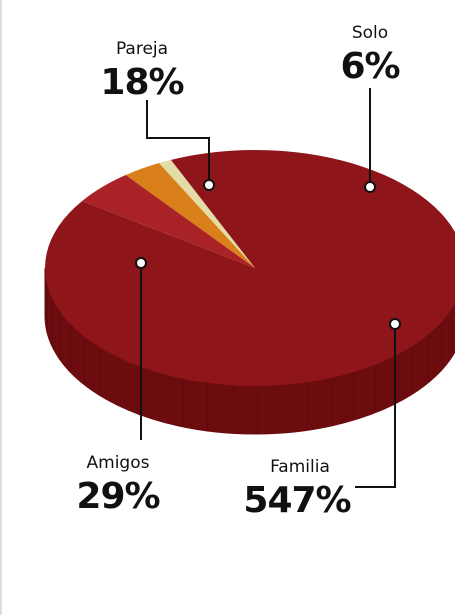 This screenshot has height=615, width=455. Describe the element at coordinates (118, 463) in the screenshot. I see `category-label: Amigos` at that location.